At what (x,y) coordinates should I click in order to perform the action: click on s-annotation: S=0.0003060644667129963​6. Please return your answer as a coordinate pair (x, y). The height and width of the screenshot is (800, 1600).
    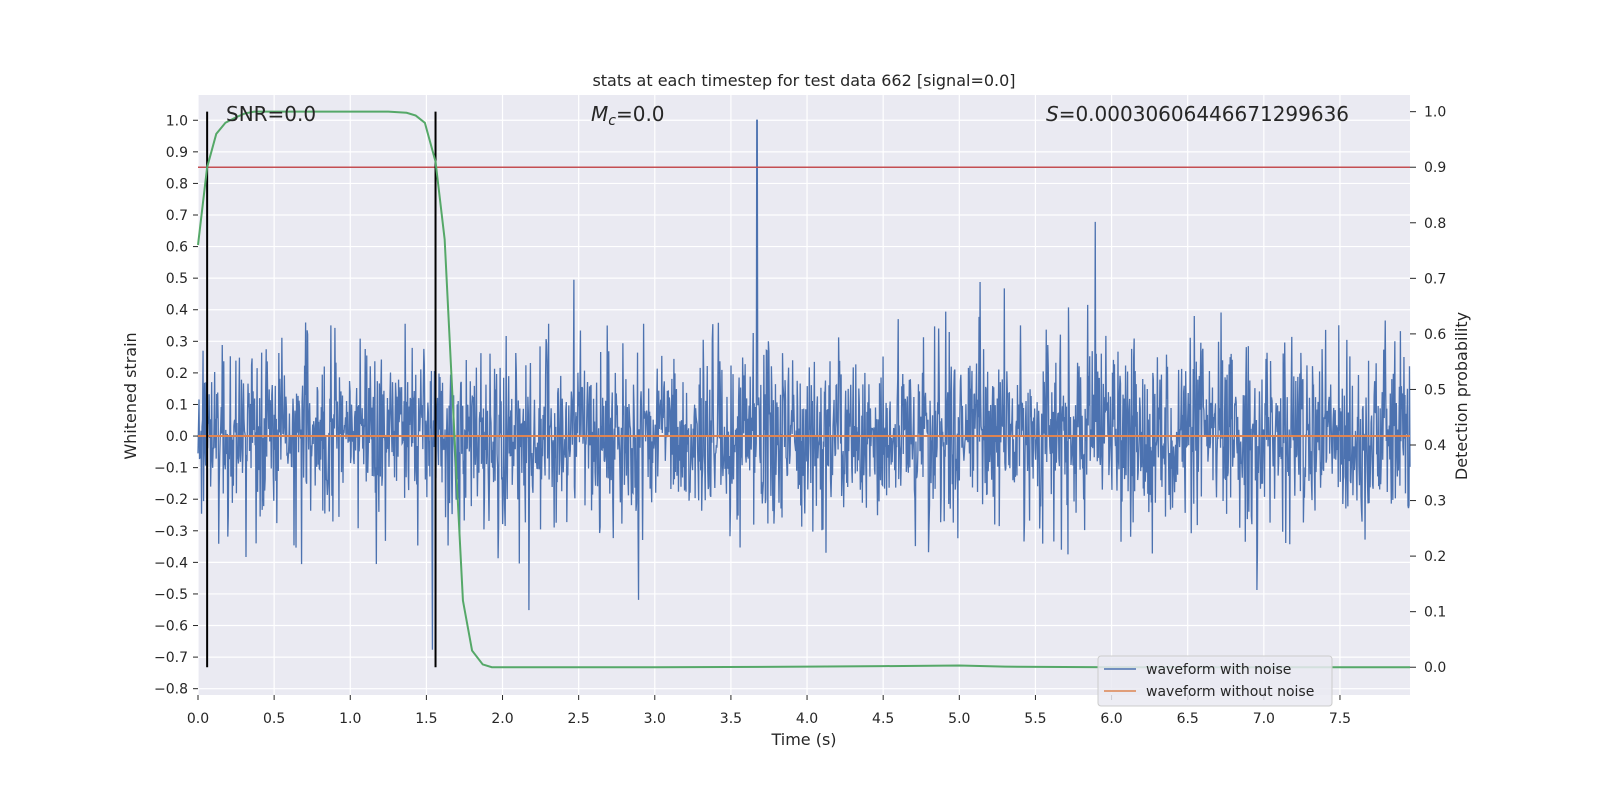
    Looking at the image, I should click on (1197, 114).